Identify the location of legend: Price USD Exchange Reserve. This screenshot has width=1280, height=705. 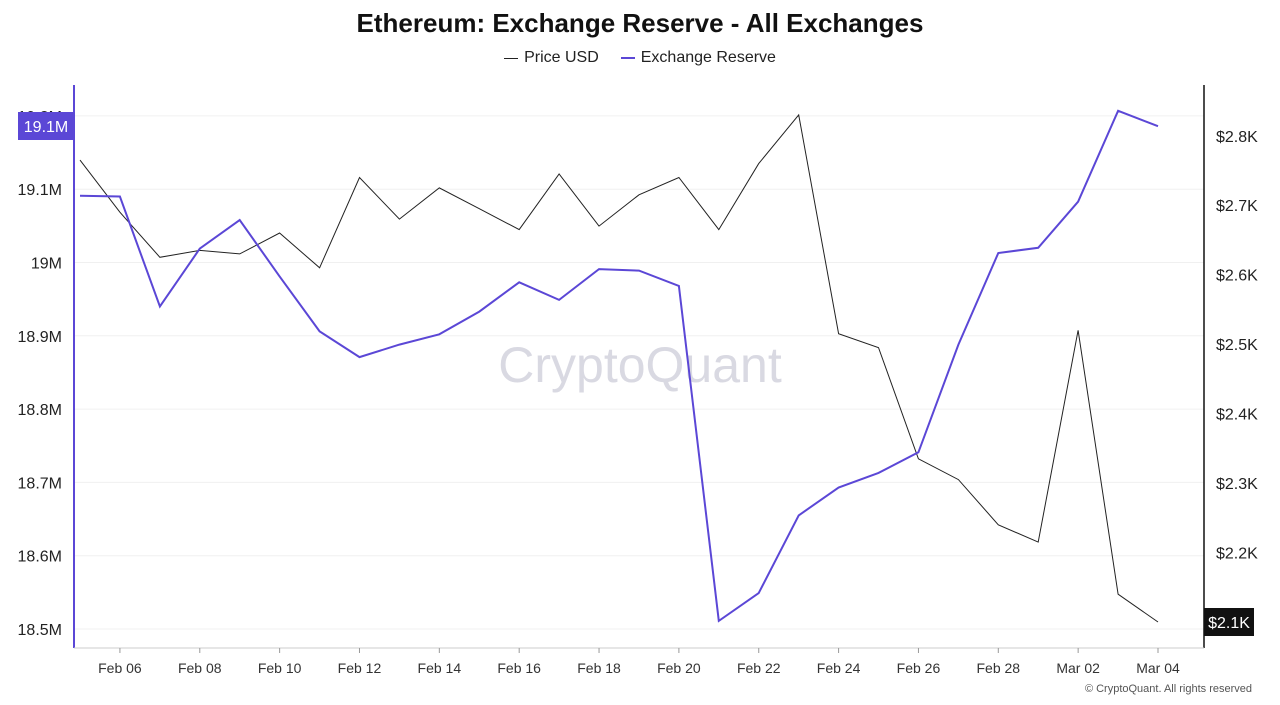
(640, 58).